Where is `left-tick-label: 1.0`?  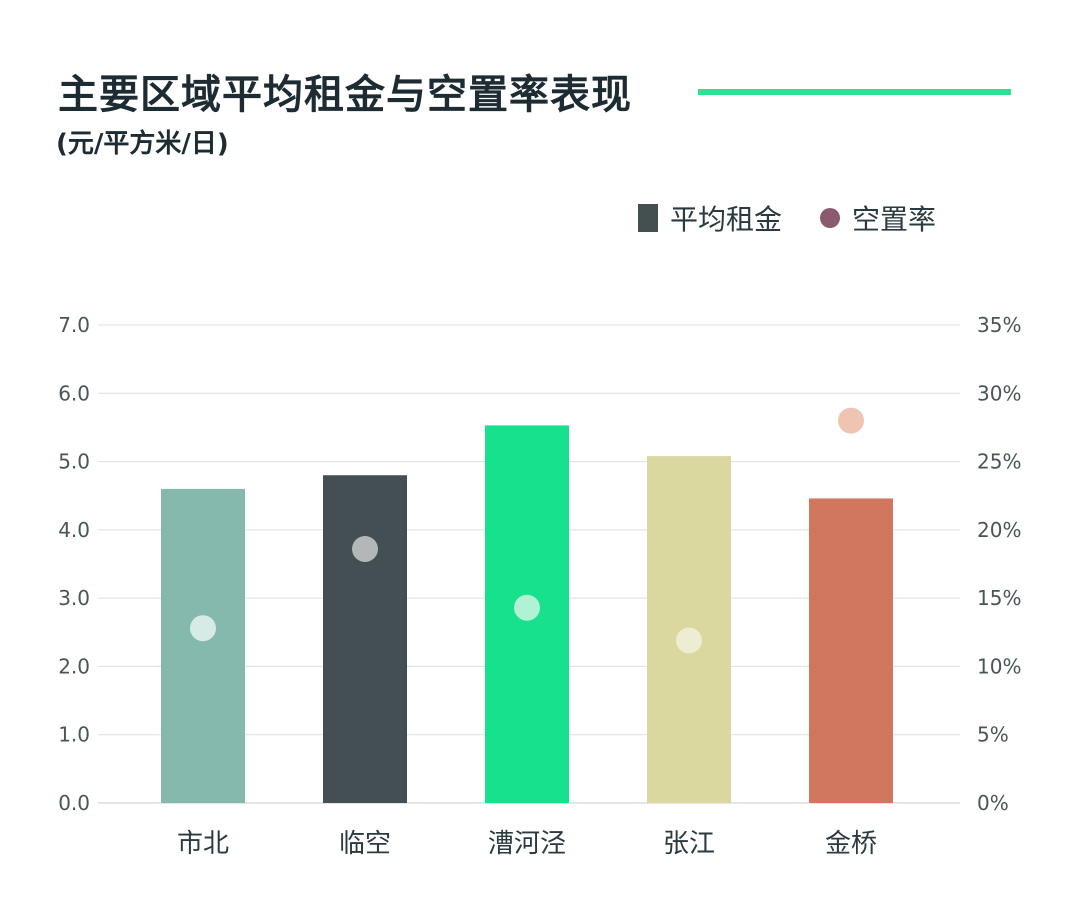
left-tick-label: 1.0 is located at coordinates (74, 735).